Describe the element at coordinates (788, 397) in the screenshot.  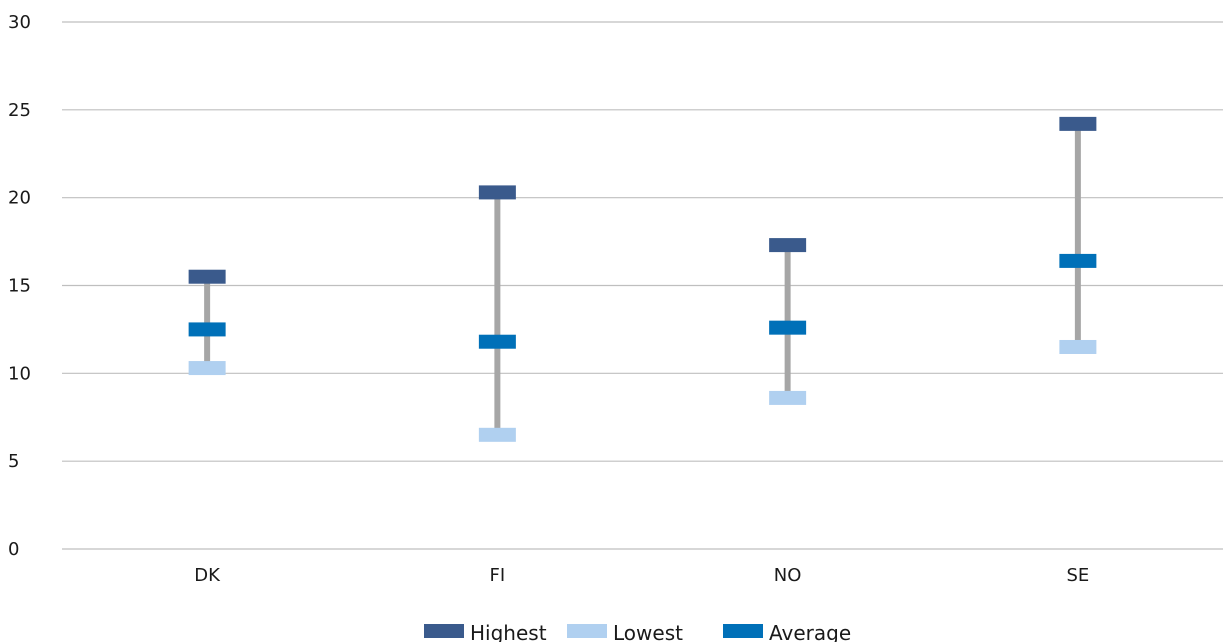
I see `lowest-marker-no` at that location.